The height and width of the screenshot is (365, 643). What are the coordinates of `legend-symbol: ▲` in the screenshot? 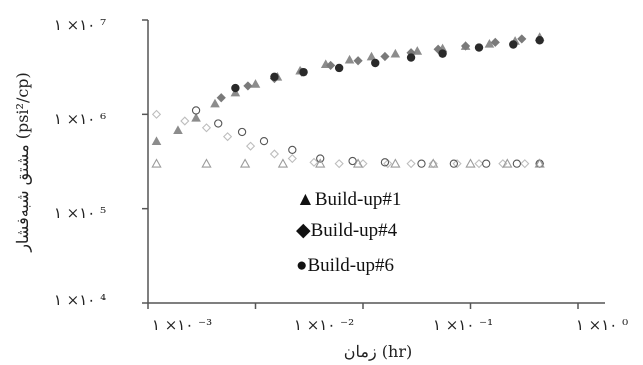 It's located at (305, 199).